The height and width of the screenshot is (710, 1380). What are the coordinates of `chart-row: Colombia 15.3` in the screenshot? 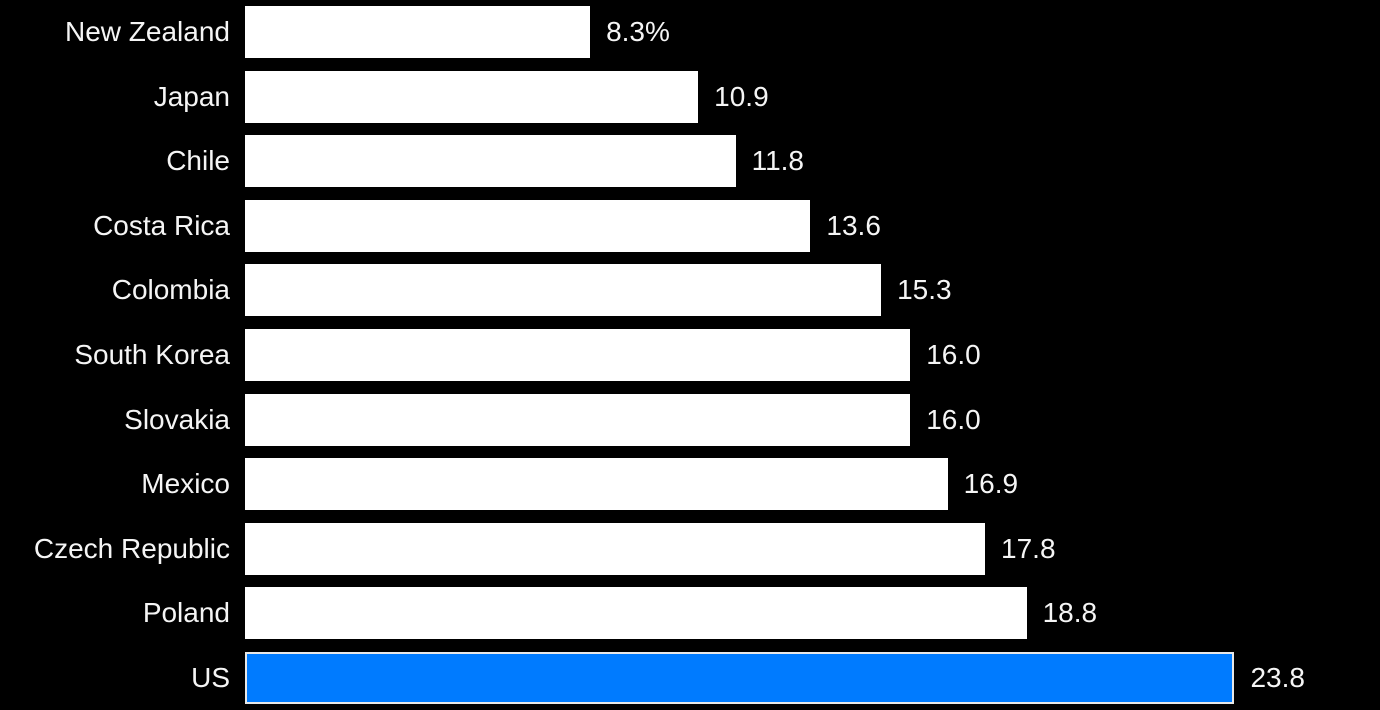 It's located at (690, 290).